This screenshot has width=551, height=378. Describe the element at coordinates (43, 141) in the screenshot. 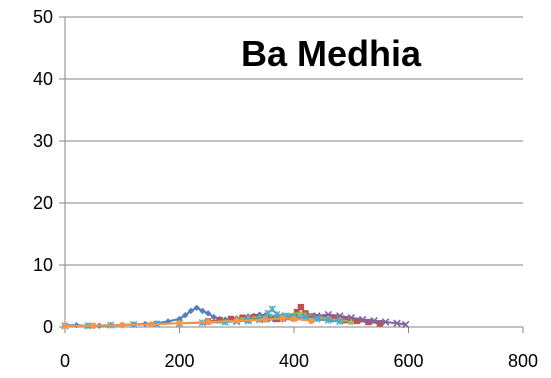

I see `y-tick-label: 30` at that location.